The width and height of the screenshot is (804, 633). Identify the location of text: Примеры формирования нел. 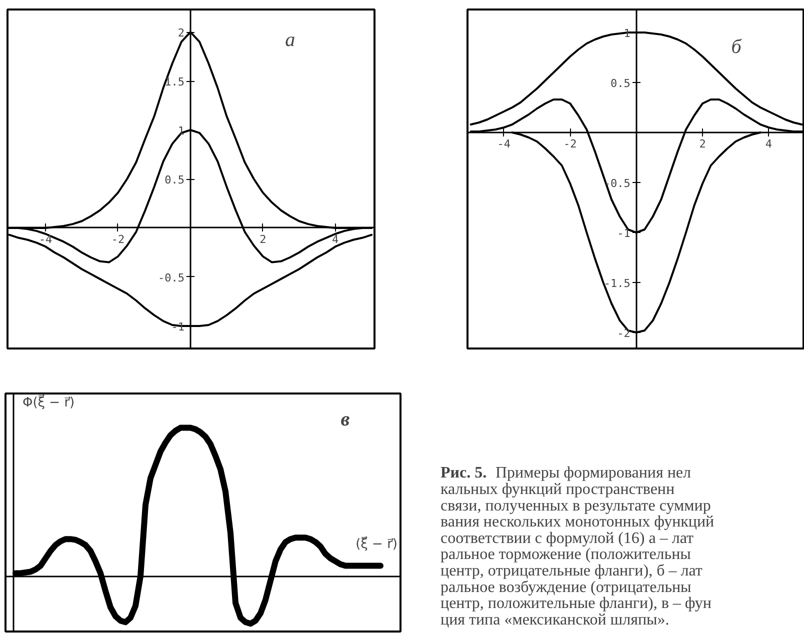
(593, 473).